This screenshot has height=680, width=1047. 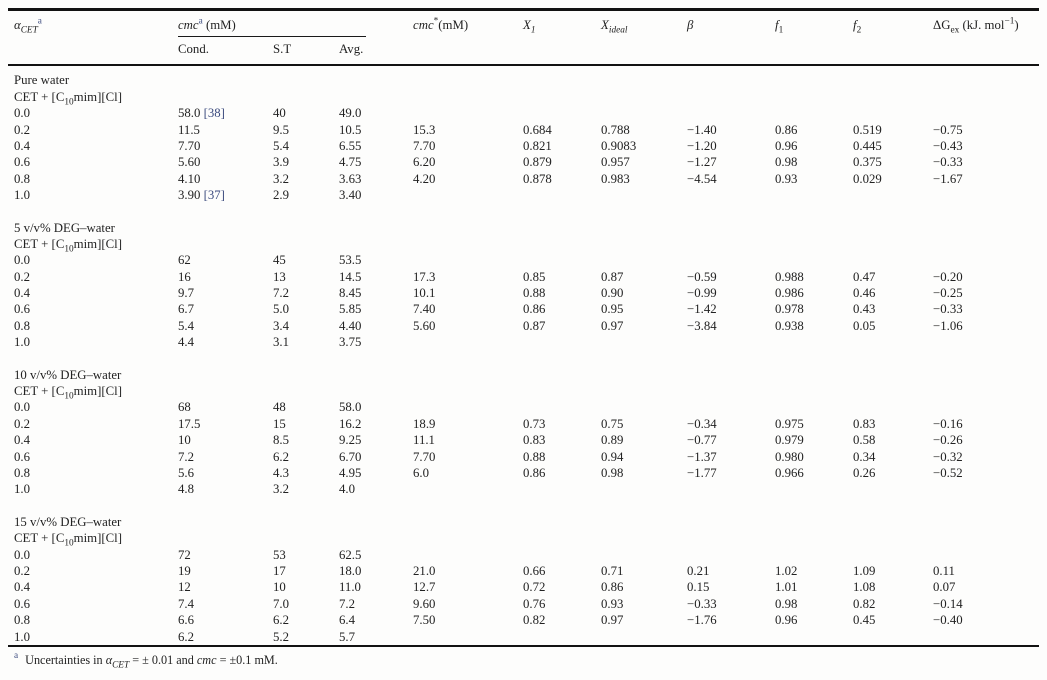 What do you see at coordinates (948, 162) in the screenshot?
I see `dg-ex-cell: −0.33` at bounding box center [948, 162].